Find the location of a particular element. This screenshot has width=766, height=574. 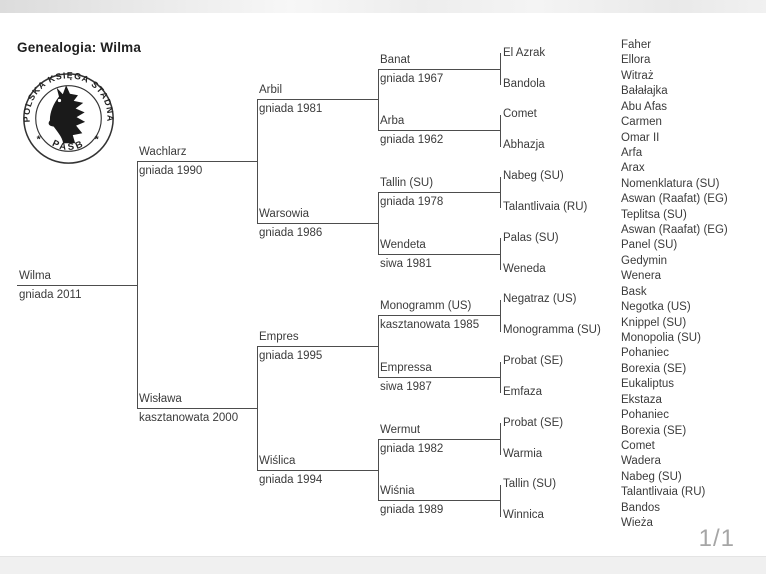

ancestor-list-item: Eukaliptus is located at coordinates (648, 384).